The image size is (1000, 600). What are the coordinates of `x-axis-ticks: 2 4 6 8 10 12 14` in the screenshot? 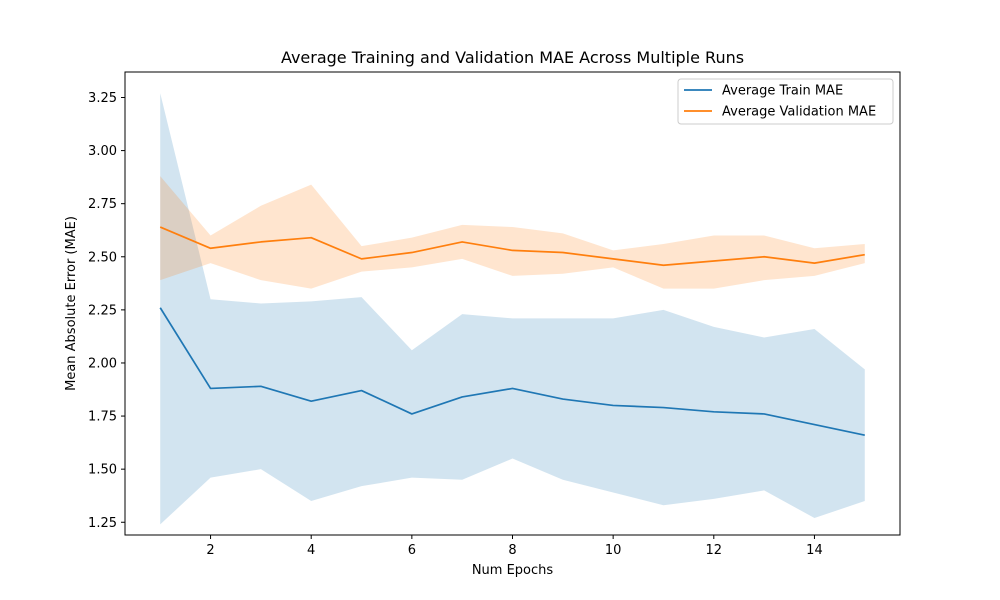 It's located at (514, 546).